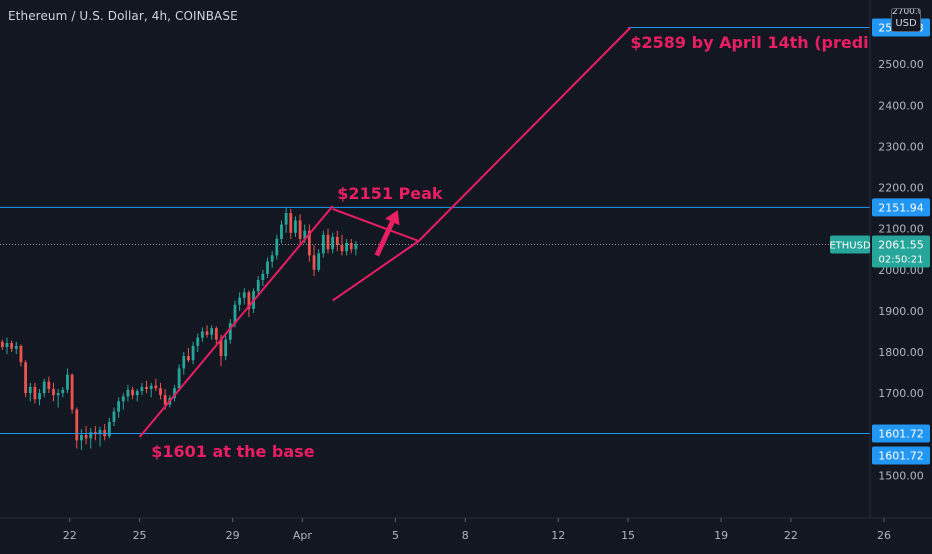 The width and height of the screenshot is (932, 554). What do you see at coordinates (477, 530) in the screenshot?
I see `time-axis: 22 25 29 Apr 5 8 12 15 19 22 26` at bounding box center [477, 530].